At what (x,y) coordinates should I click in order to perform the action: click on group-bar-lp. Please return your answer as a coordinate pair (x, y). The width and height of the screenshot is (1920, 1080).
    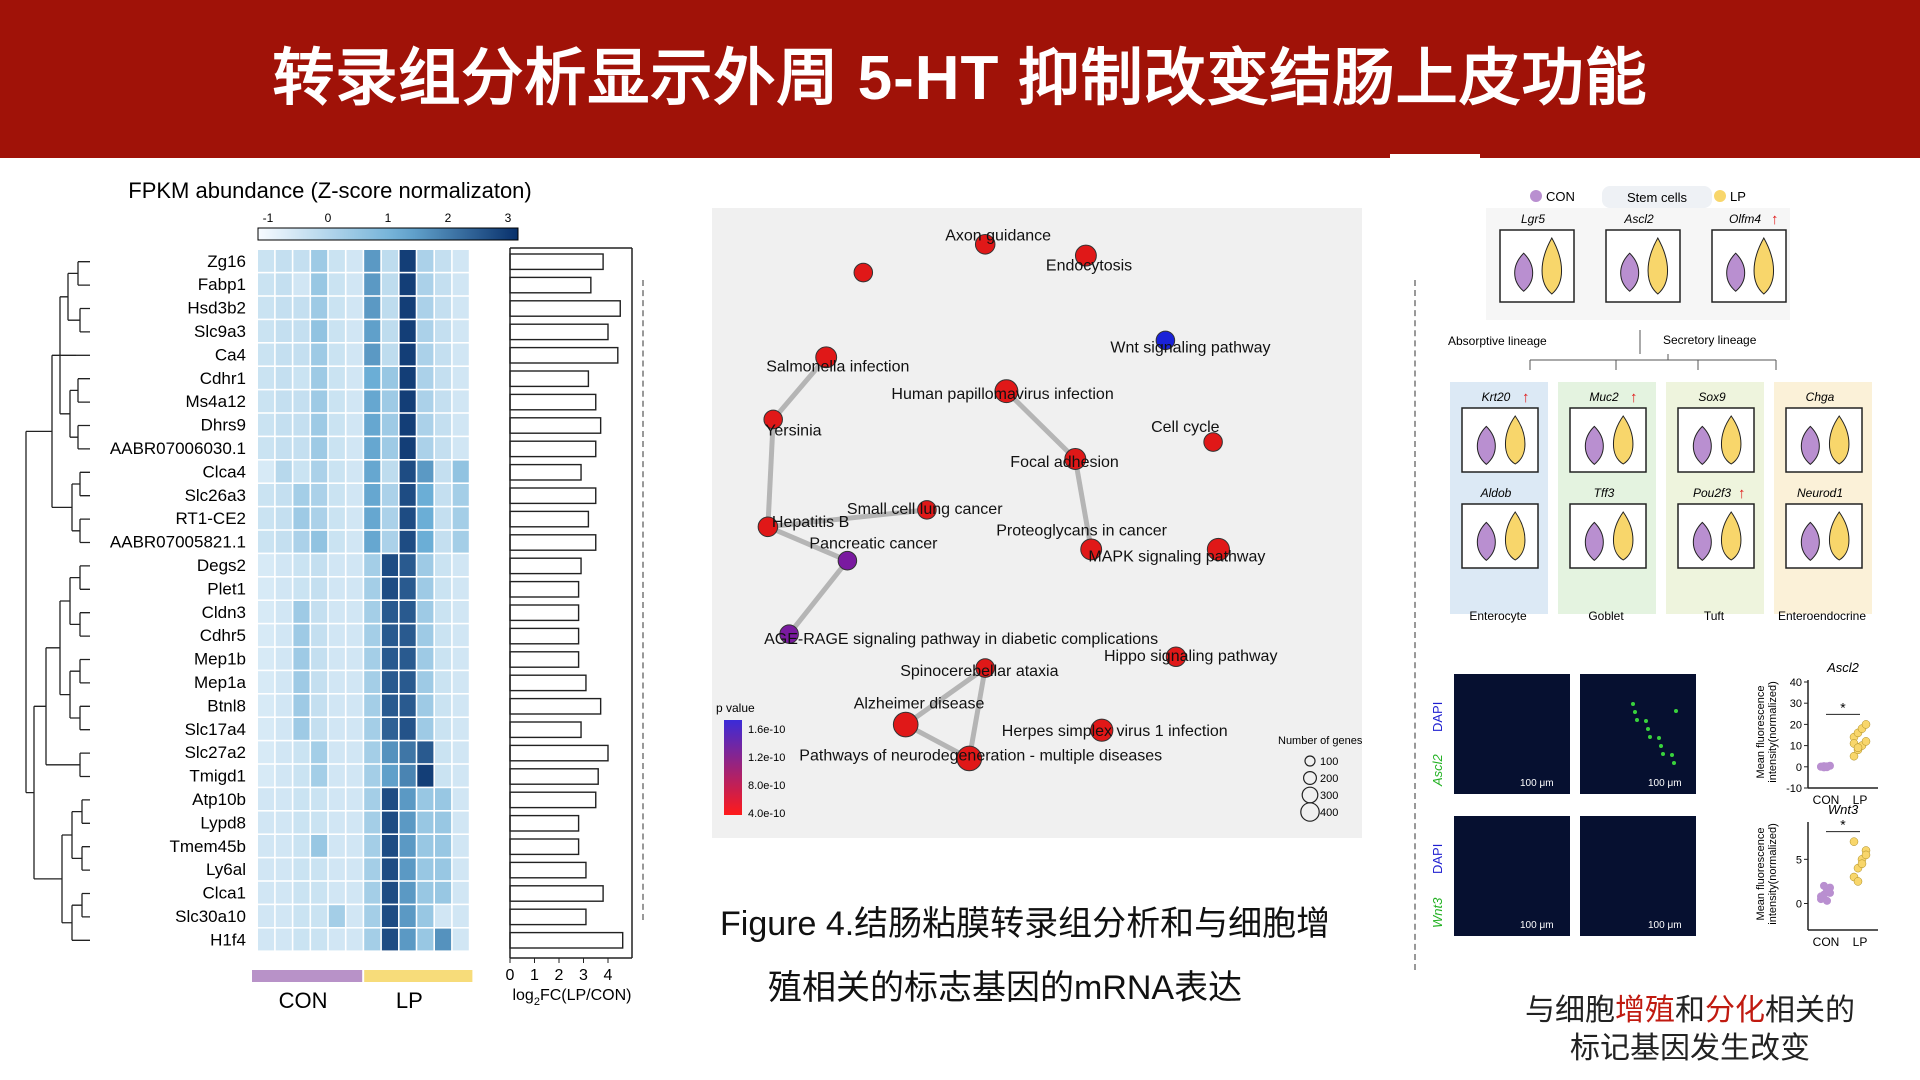
    Looking at the image, I should click on (418, 976).